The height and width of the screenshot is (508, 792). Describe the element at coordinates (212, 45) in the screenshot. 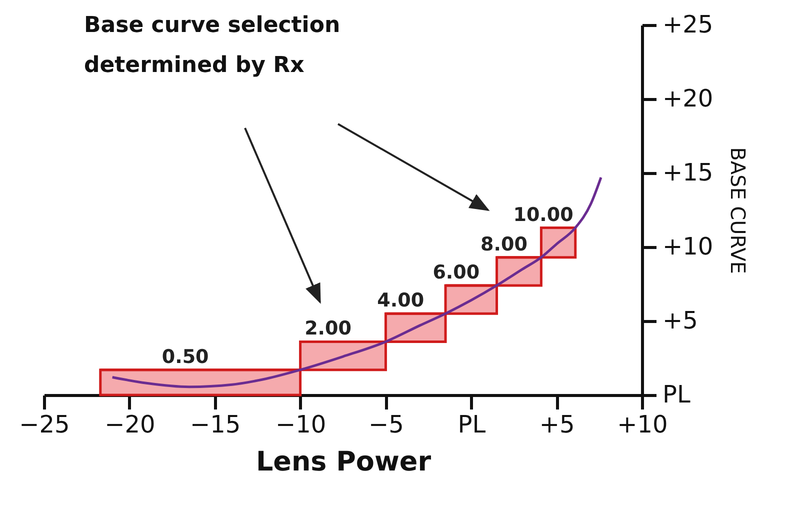

I see `annotation: Base curve selection determined by Rx` at that location.